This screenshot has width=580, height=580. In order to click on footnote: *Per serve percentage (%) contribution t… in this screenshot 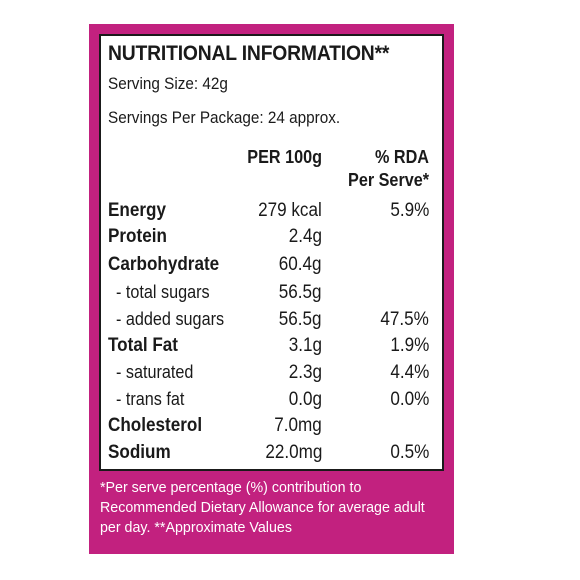, I will do `click(266, 508)`.